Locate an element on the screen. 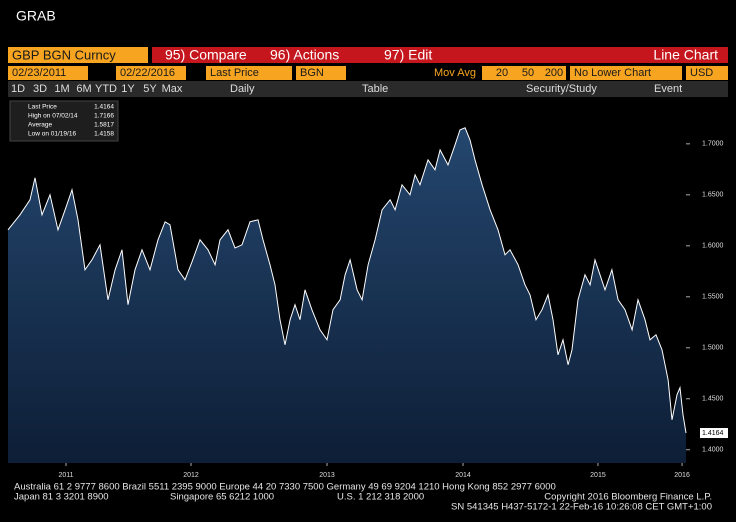 Image resolution: width=736 pixels, height=522 pixels. start-field is located at coordinates (48, 73).